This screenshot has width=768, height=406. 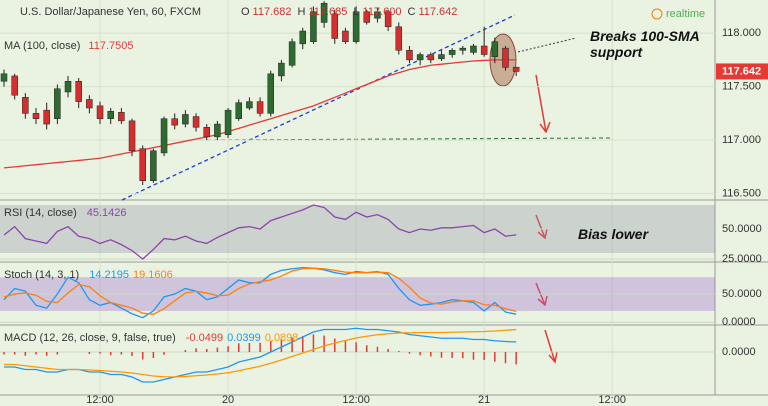 I want to click on indicator-value: 45.1426, so click(x=107, y=213).